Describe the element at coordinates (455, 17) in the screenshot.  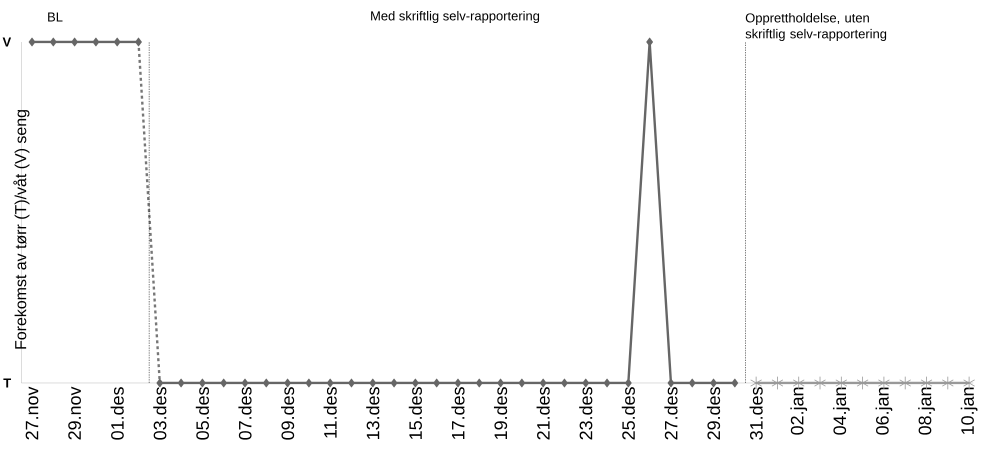
I see `text: Med skriftlig selv-rapportering` at that location.